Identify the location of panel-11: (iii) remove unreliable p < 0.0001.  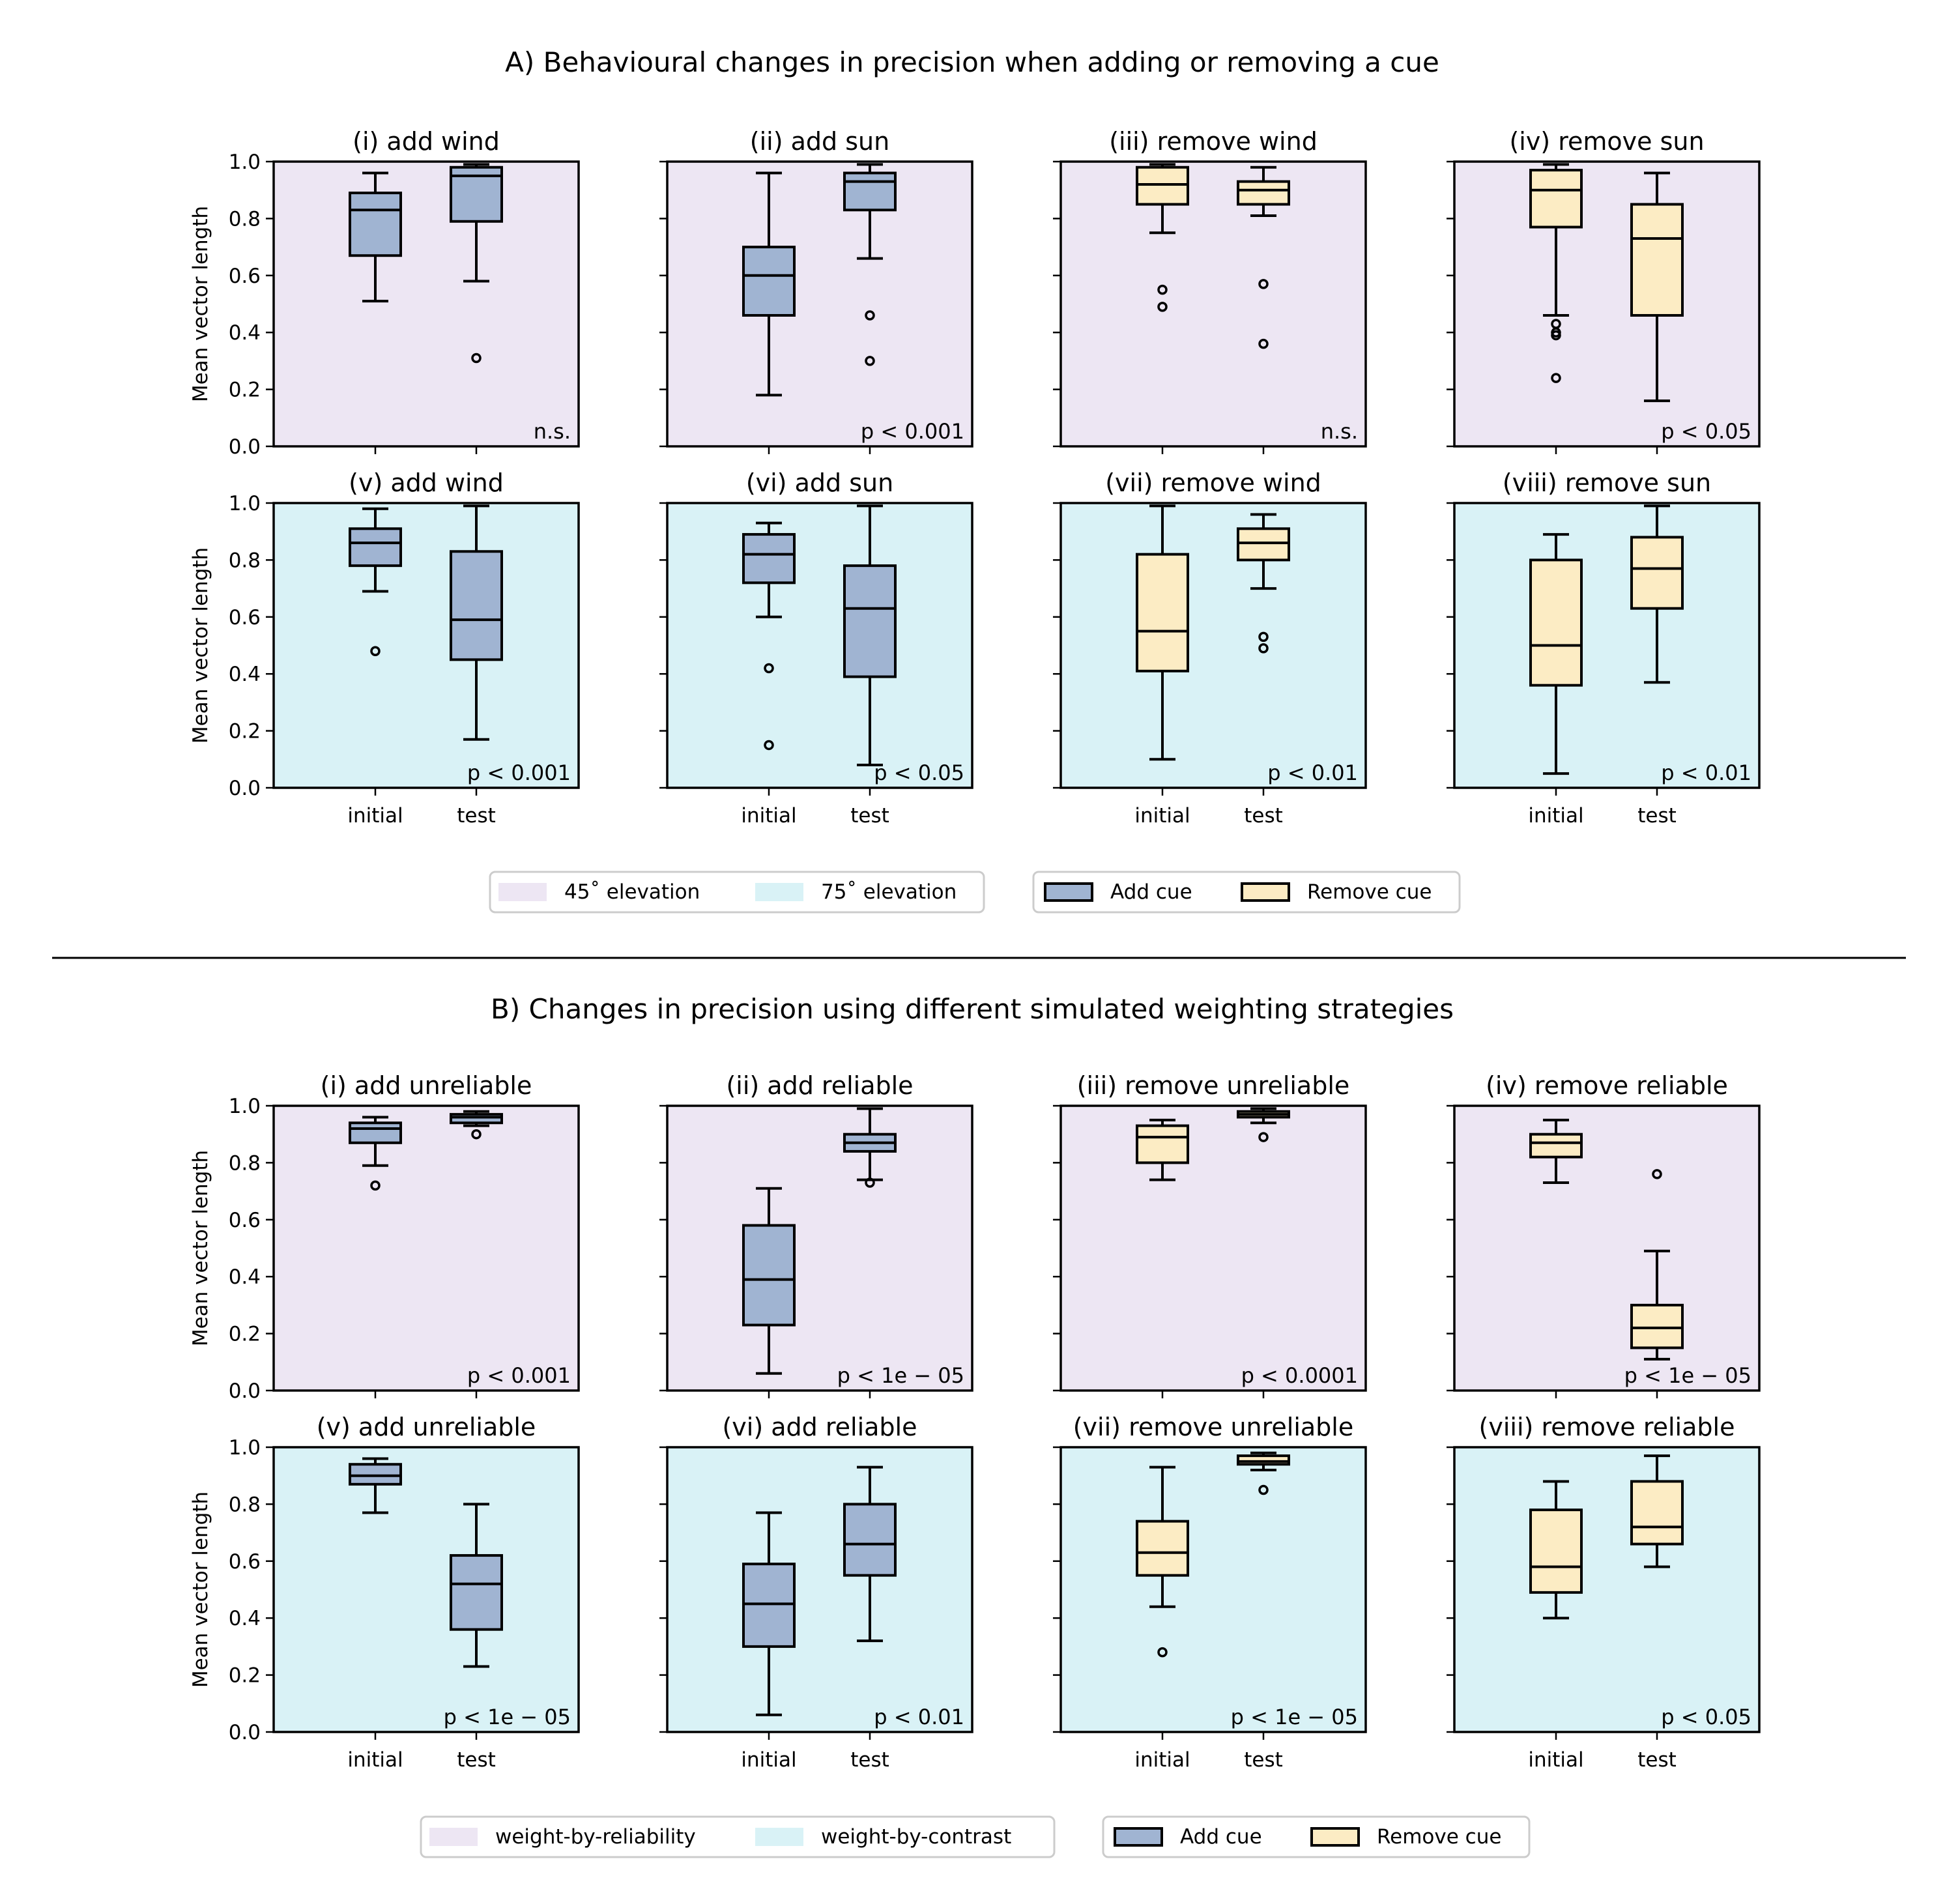
(1210, 1235).